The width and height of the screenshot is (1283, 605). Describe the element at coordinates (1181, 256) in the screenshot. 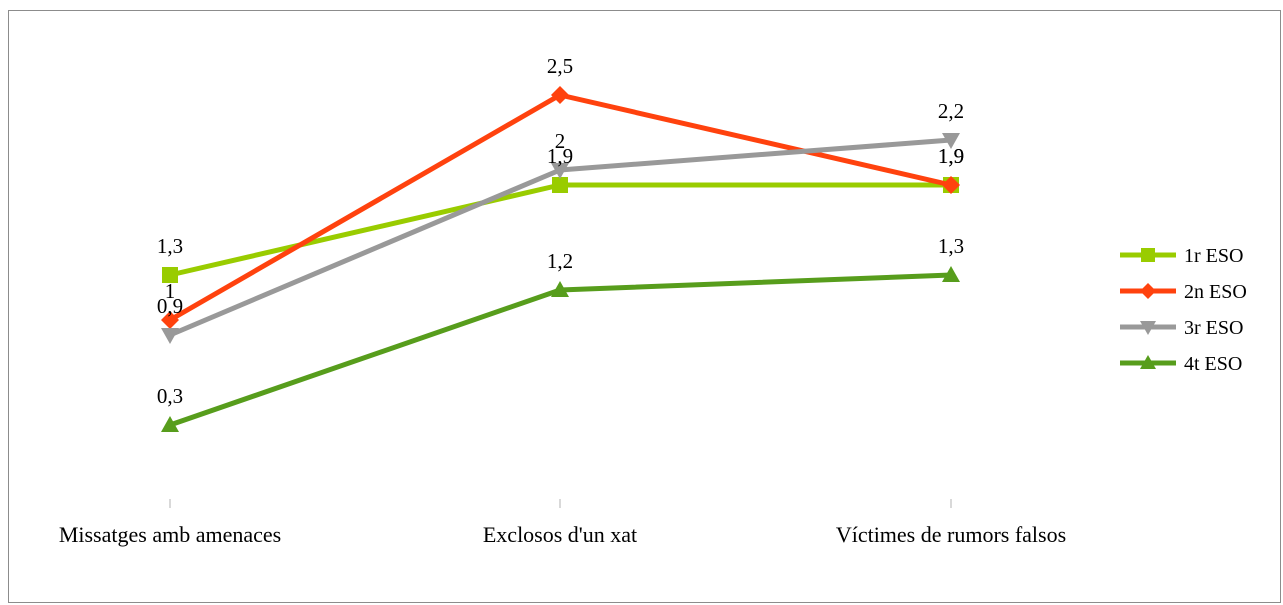

I see `legend-item-1r-eso: 1r ESO` at that location.